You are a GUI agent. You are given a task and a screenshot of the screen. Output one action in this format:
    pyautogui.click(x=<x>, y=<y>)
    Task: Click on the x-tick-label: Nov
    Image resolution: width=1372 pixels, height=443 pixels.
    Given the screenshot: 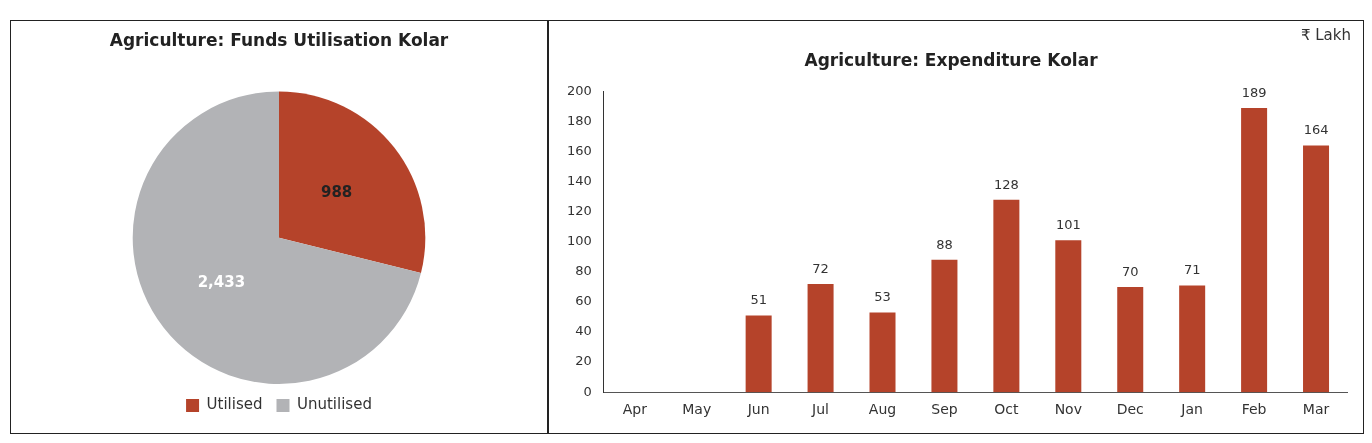 What is the action you would take?
    pyautogui.click(x=1068, y=409)
    